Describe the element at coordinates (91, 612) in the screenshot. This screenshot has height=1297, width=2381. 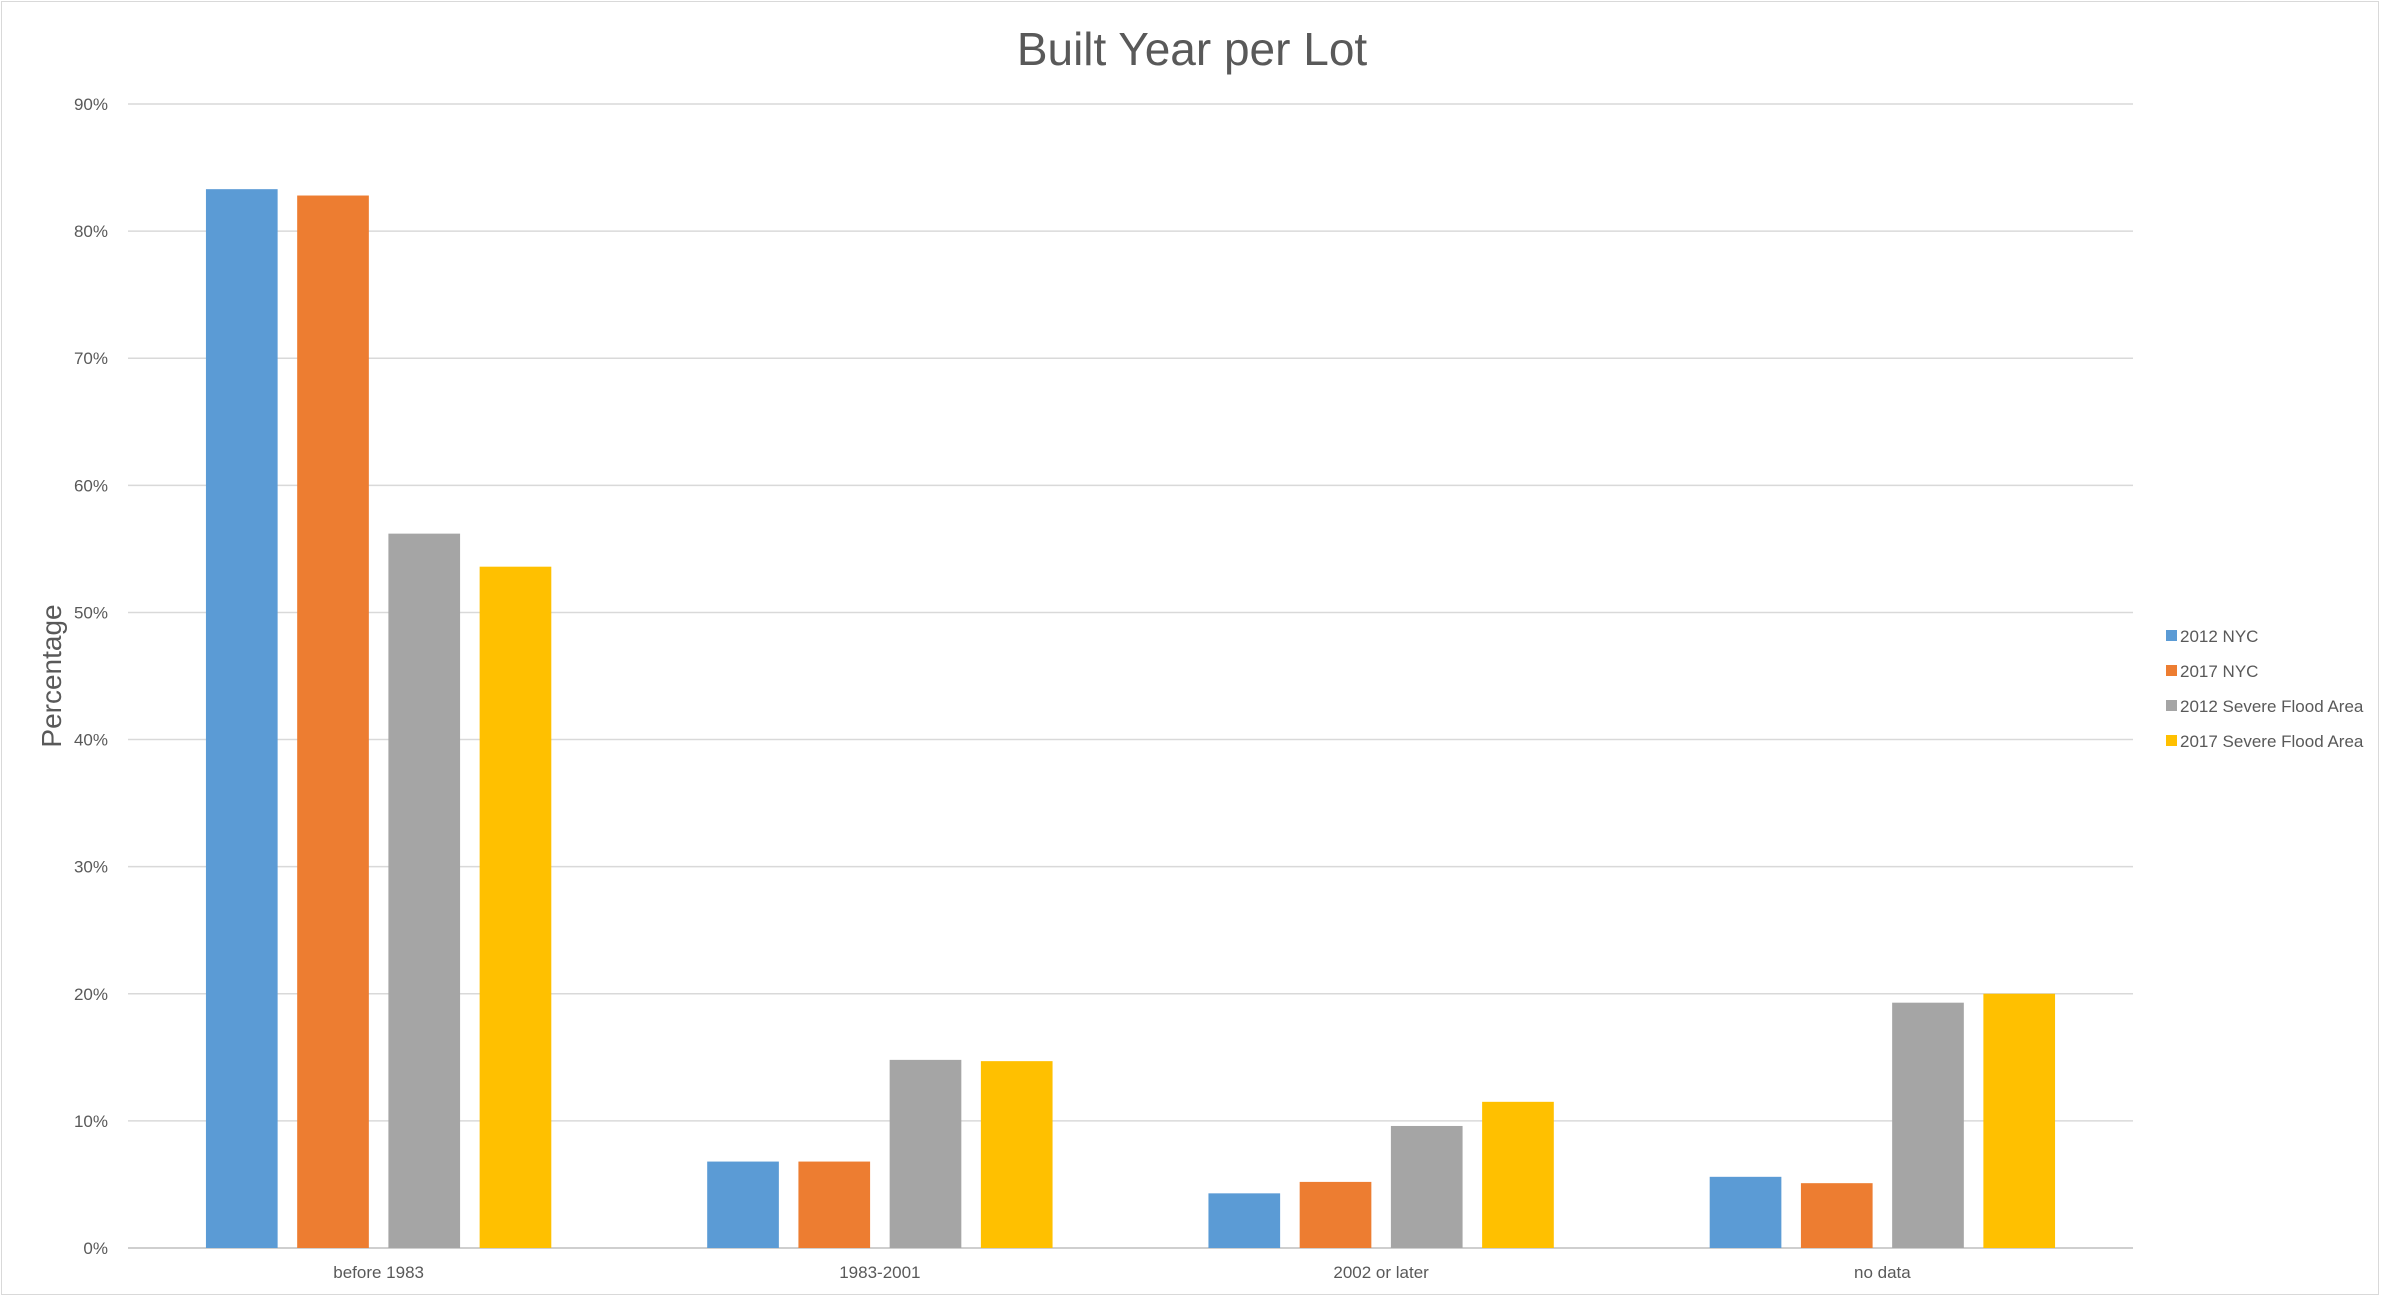
I see `y-tick-label: 50%` at that location.